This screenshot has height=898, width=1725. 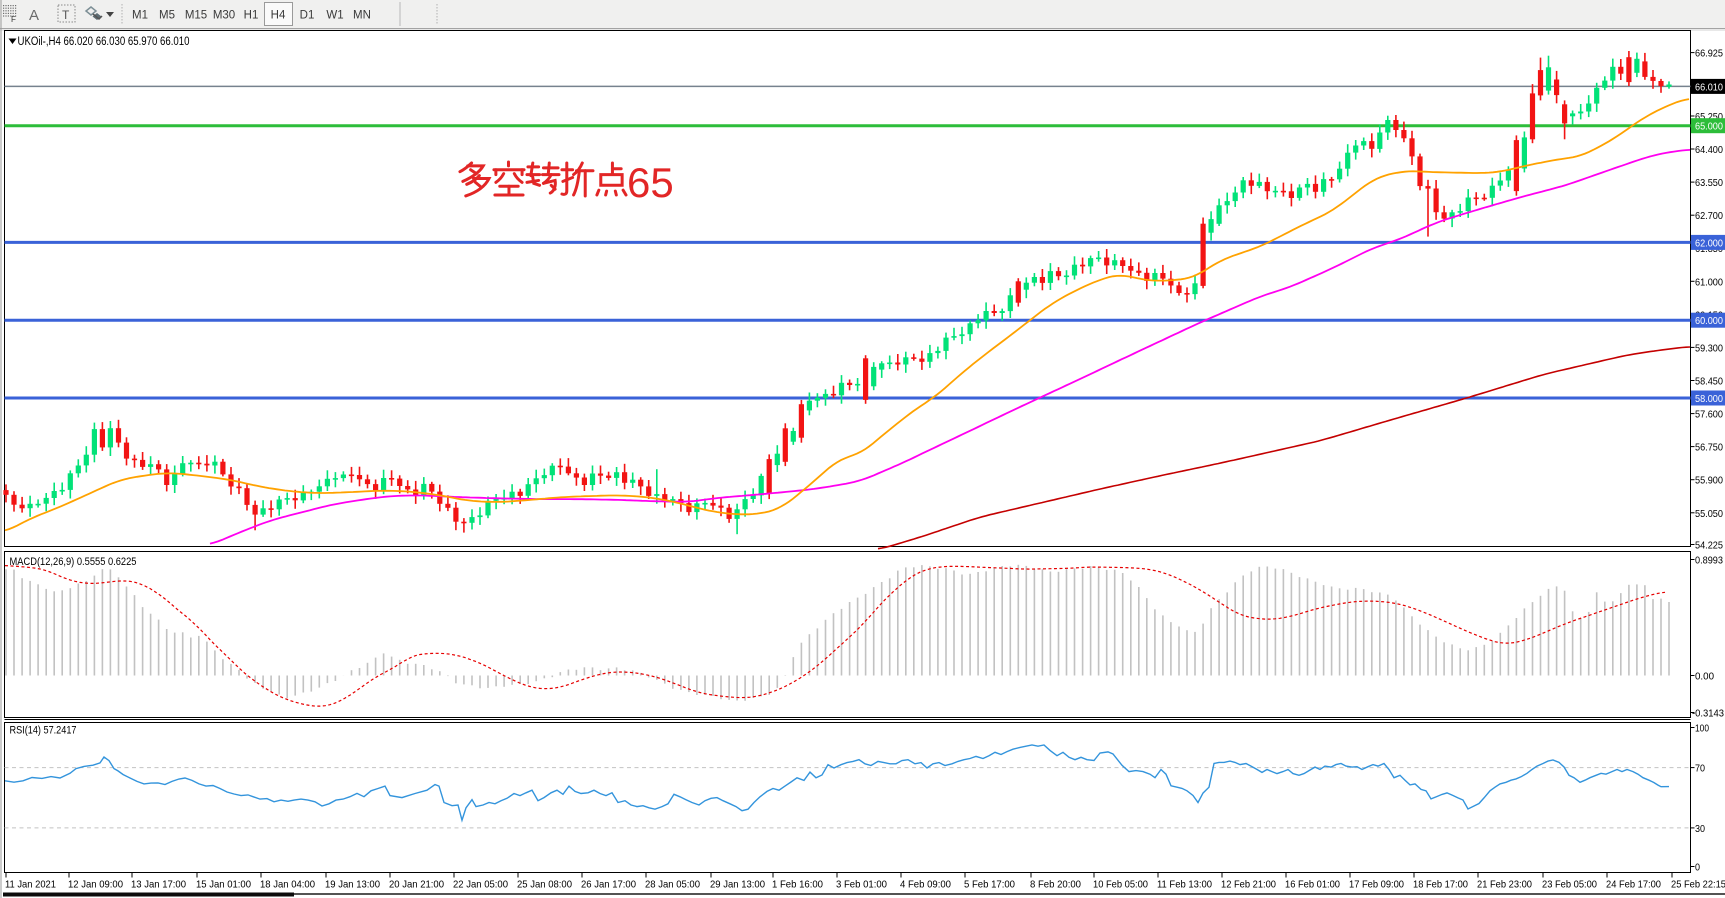 What do you see at coordinates (307, 16) in the screenshot?
I see `svg-text: D1` at bounding box center [307, 16].